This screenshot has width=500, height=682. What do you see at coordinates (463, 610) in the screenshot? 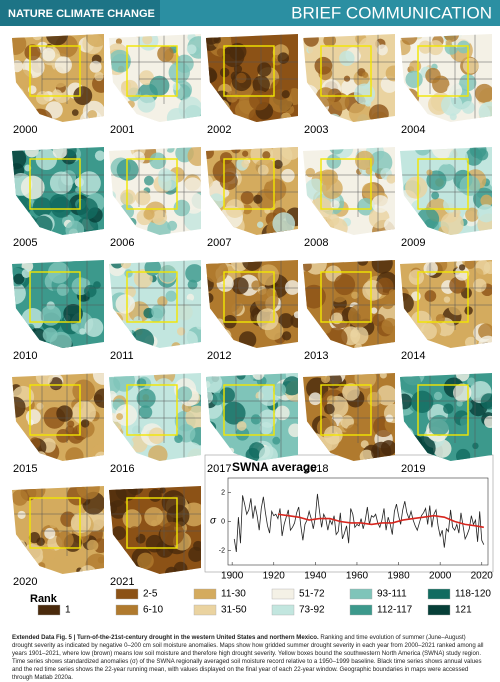
I see `legend-label: 121` at bounding box center [463, 610].